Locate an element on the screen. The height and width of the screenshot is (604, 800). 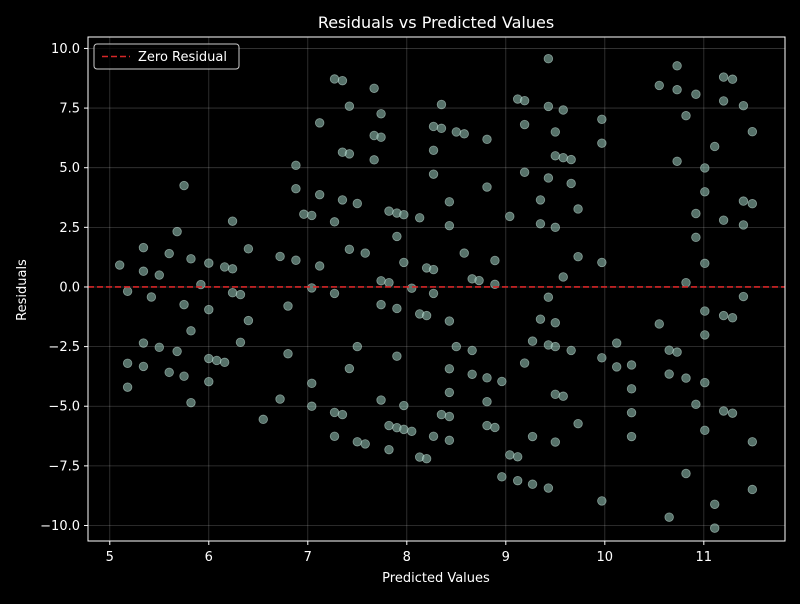
x-tick-label: 8 is located at coordinates (407, 557).